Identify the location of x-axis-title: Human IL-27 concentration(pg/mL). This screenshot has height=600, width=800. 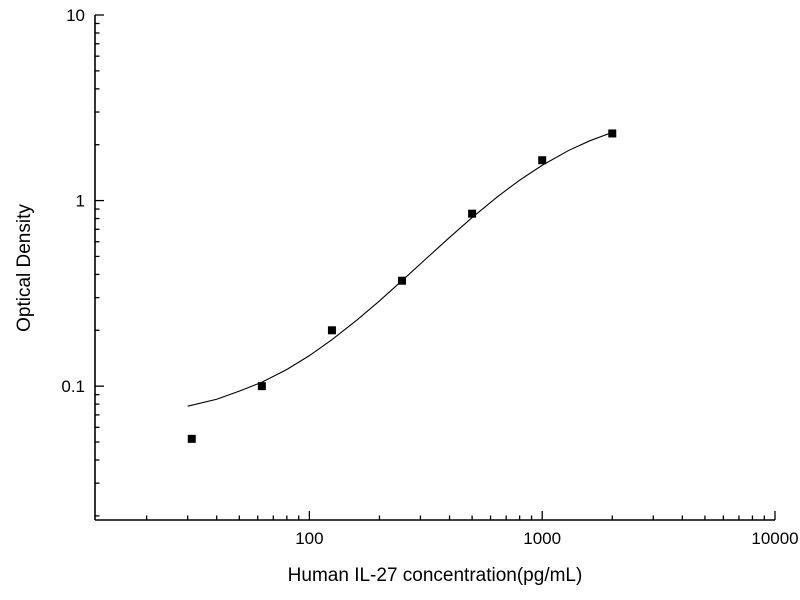
(435, 575).